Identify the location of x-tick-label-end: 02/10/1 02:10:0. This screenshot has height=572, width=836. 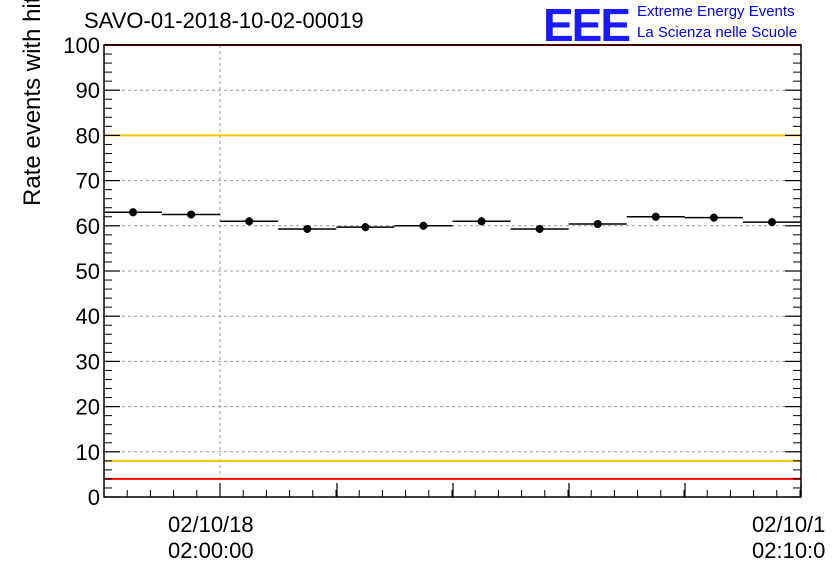
(788, 538).